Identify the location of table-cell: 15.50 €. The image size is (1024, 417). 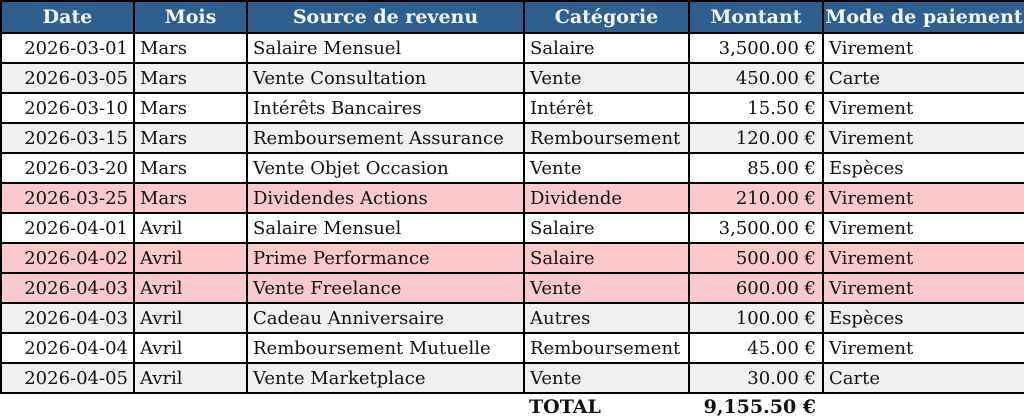
(756, 108).